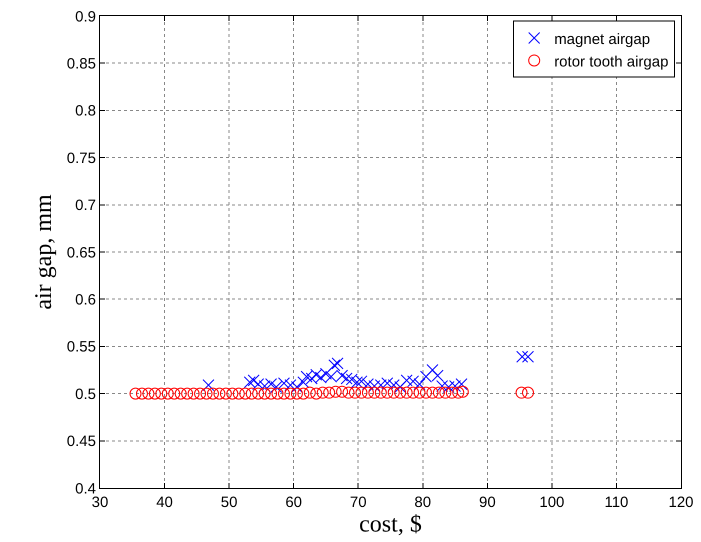 The image size is (701, 542). I want to click on y-tick-label: 0.5, so click(85, 394).